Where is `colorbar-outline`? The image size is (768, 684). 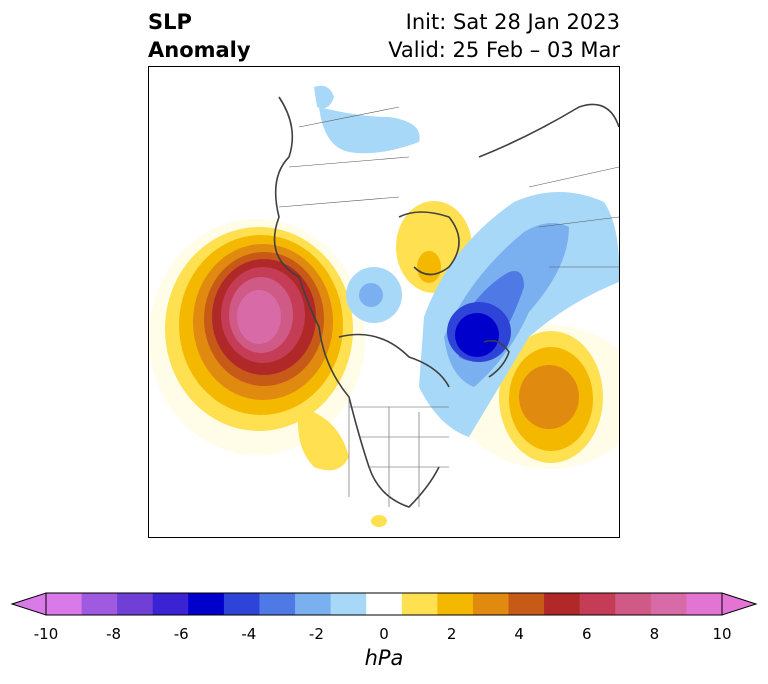
colorbar-outline is located at coordinates (384, 604).